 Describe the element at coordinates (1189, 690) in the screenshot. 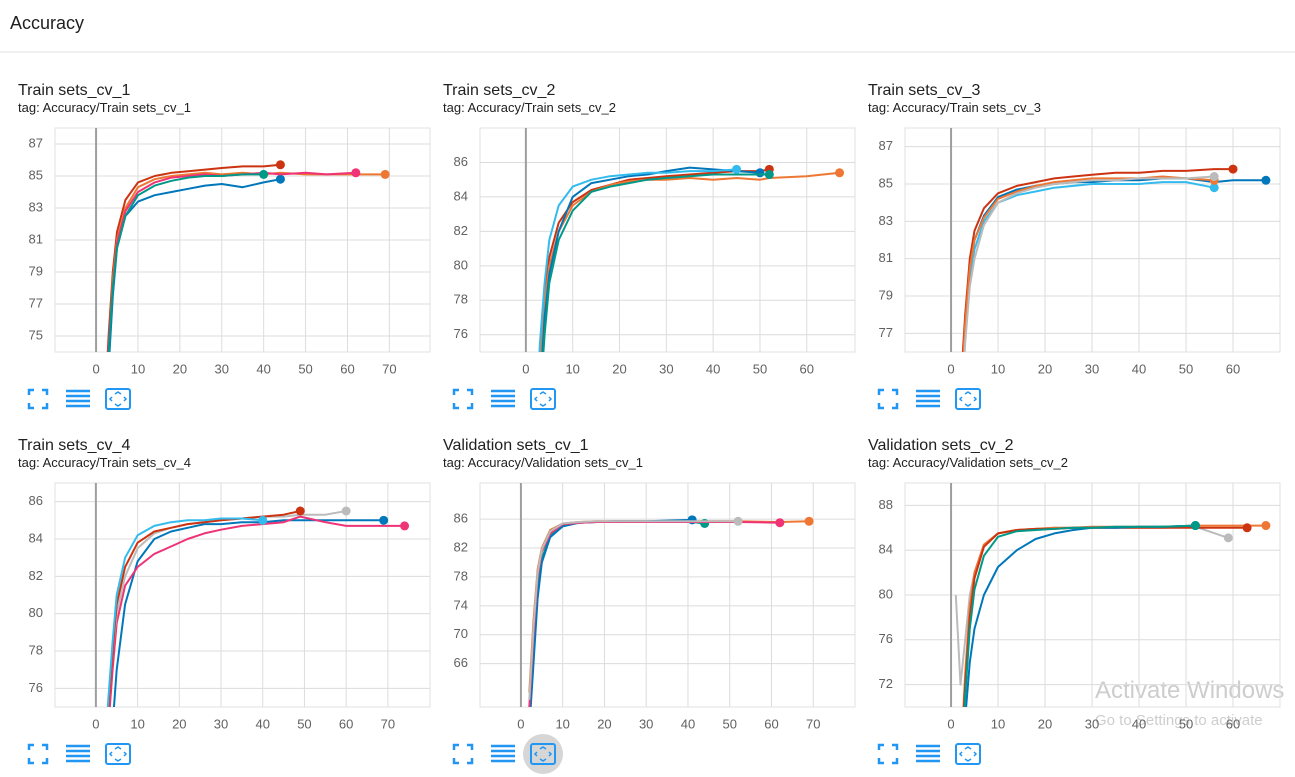

I see `watermark-title: Activate Windows` at that location.